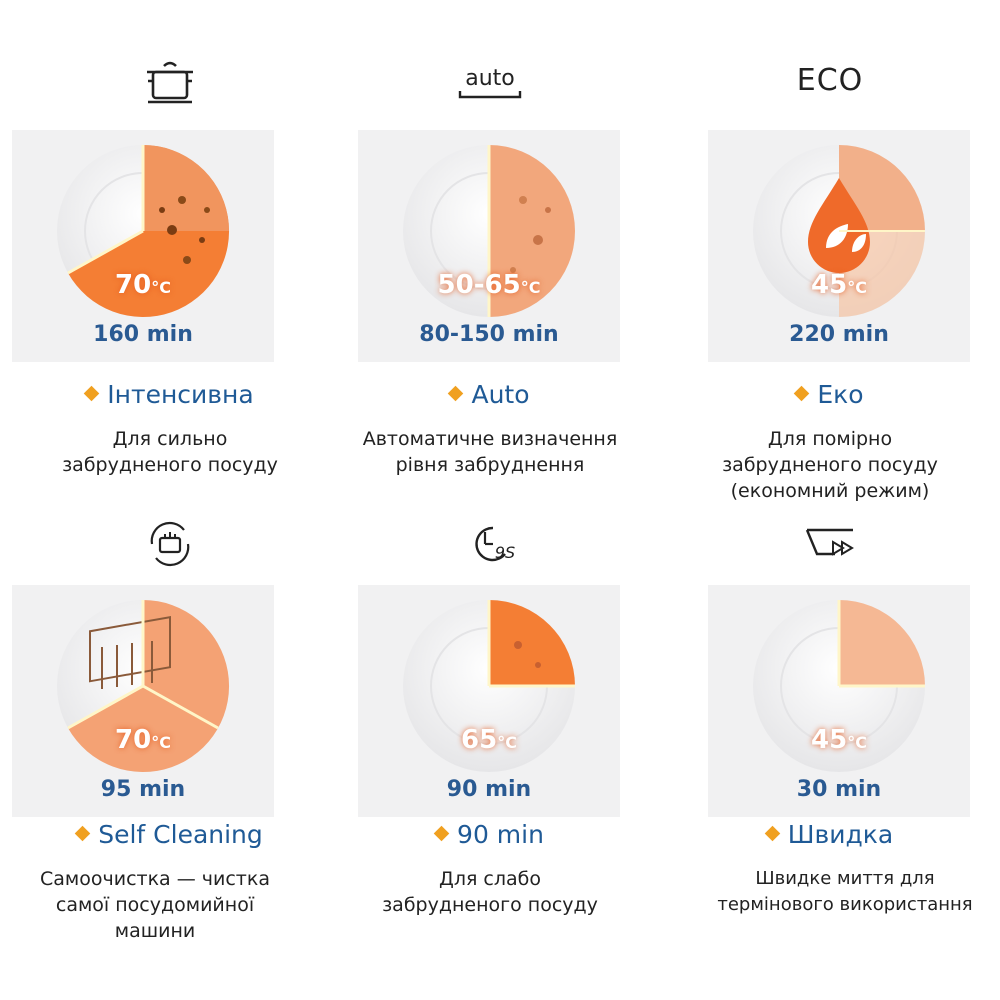  I want to click on program-title: Швидка, so click(830, 834).